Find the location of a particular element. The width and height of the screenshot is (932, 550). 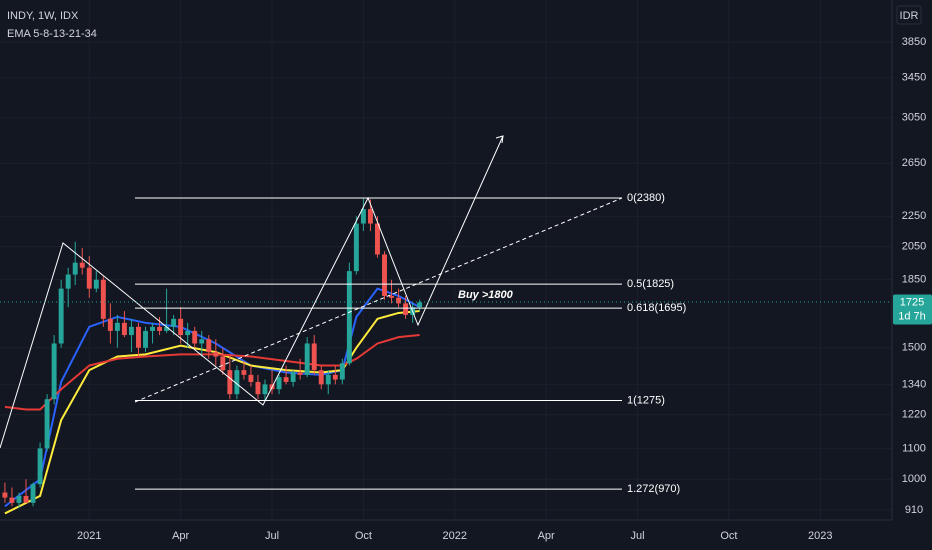

fib-label: 0.5(1825) is located at coordinates (650, 284).